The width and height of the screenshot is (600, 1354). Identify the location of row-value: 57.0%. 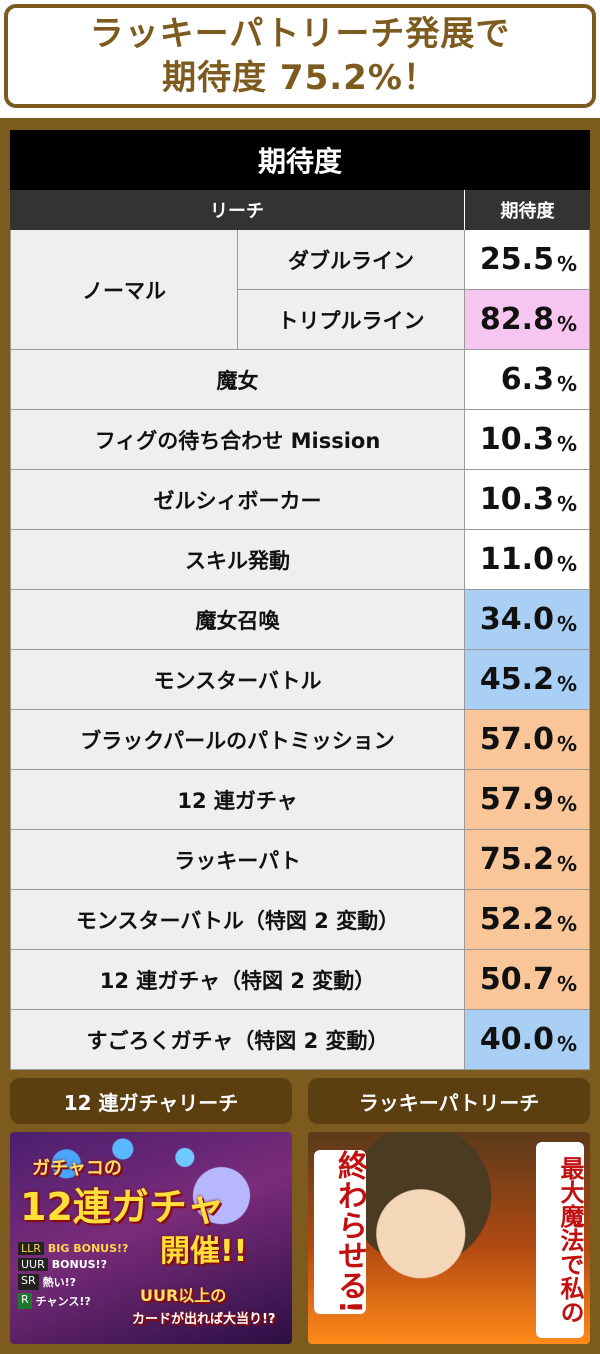
(527, 740).